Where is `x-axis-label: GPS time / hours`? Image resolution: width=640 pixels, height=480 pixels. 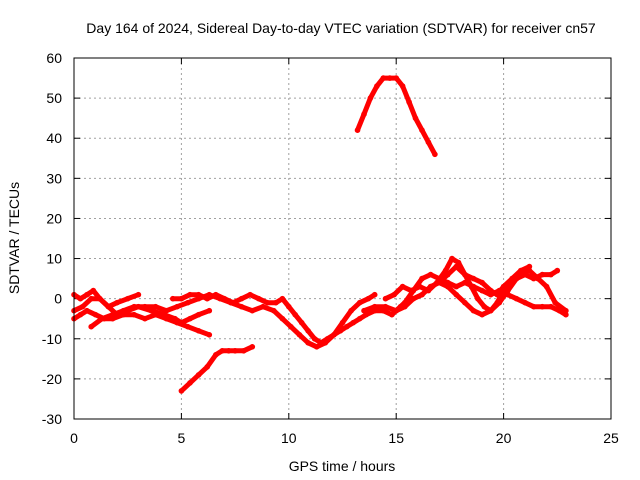
x-axis-label: GPS time / hours is located at coordinates (342, 466).